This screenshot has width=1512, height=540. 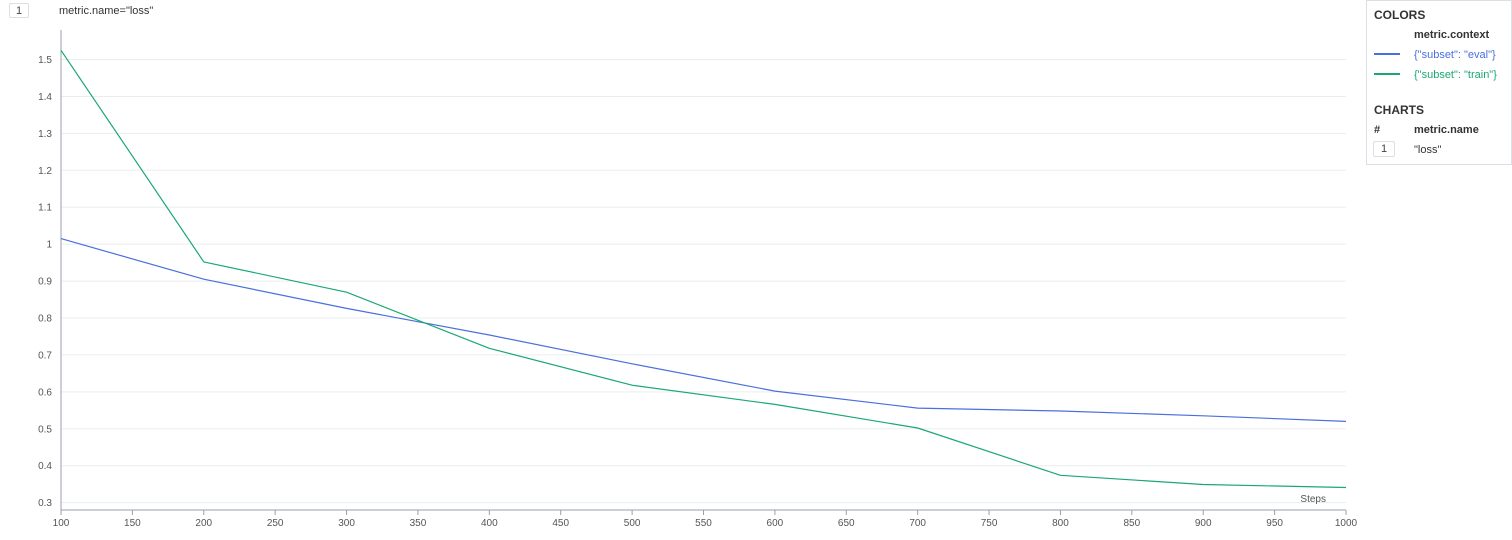 What do you see at coordinates (418, 523) in the screenshot?
I see `x-tick-label: 350` at bounding box center [418, 523].